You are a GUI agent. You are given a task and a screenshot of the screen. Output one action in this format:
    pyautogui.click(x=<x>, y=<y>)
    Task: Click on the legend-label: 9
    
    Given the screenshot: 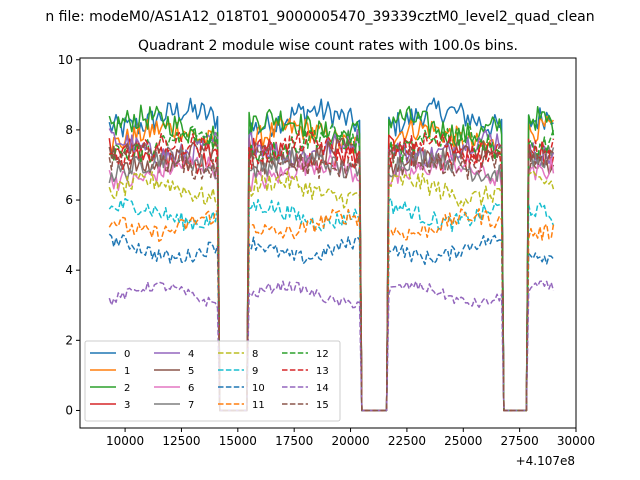 What is the action you would take?
    pyautogui.click(x=255, y=371)
    